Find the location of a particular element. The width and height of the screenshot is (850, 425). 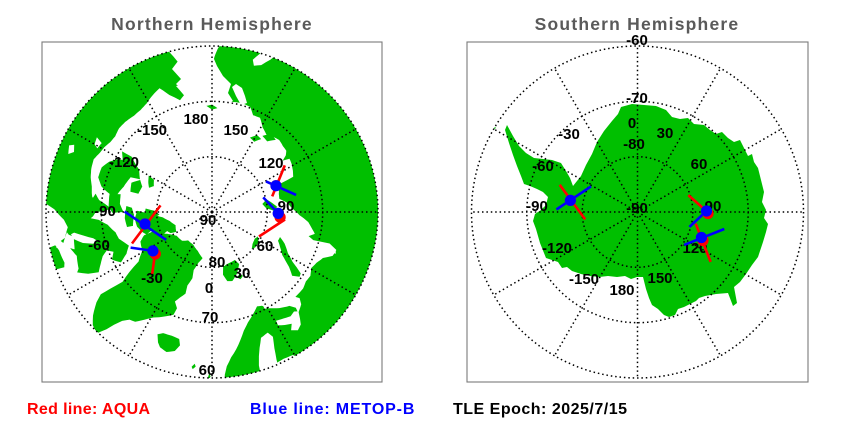

svg-text: 80 is located at coordinates (217, 262).